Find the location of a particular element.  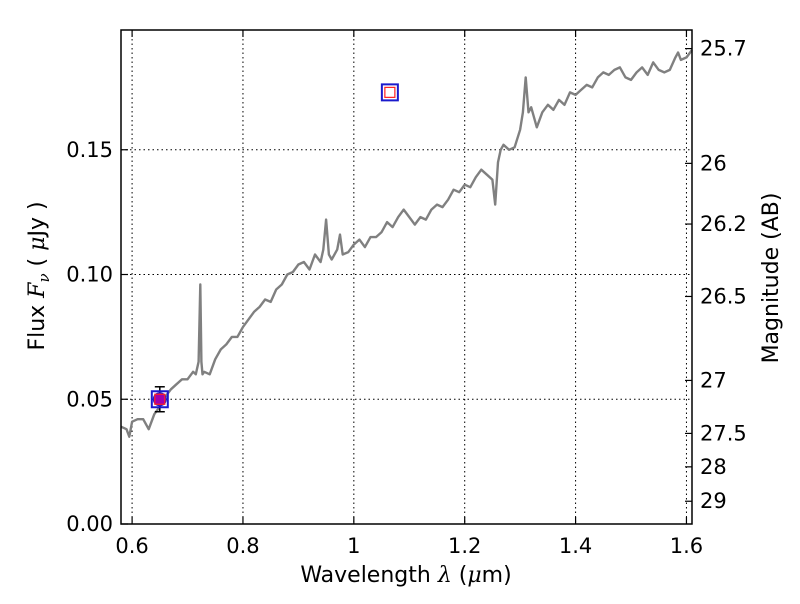

y-tick-label: 0.00 is located at coordinates (89, 524).